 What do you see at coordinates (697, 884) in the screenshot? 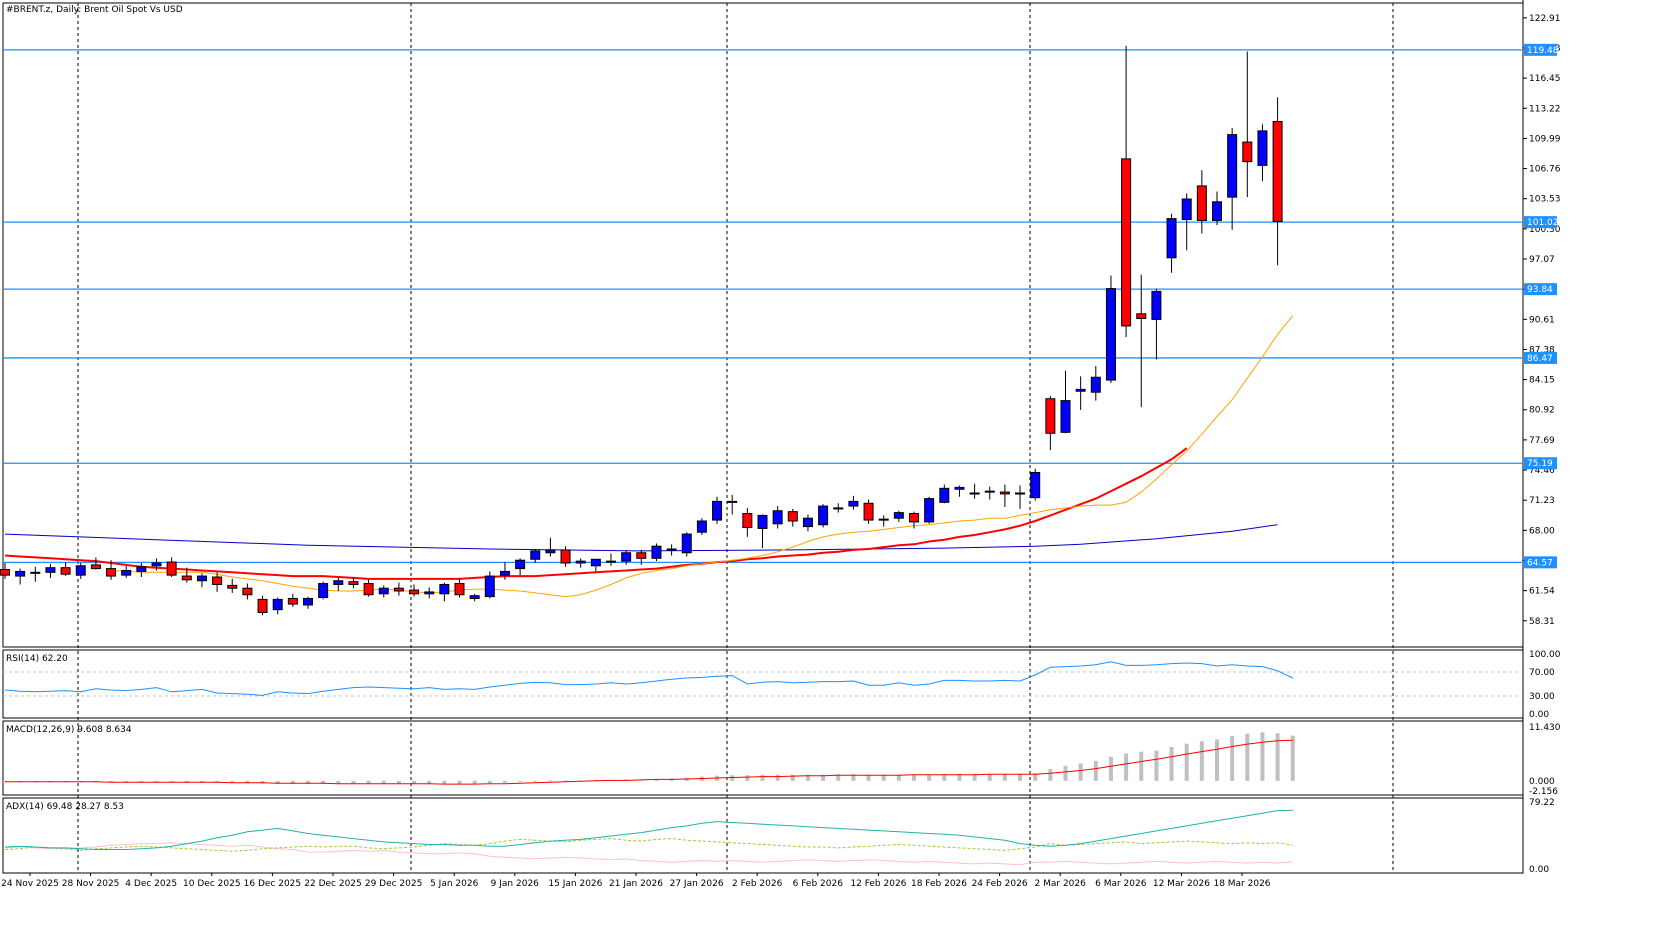
I see `date-tick-label: 27 Jan 2026` at bounding box center [697, 884].